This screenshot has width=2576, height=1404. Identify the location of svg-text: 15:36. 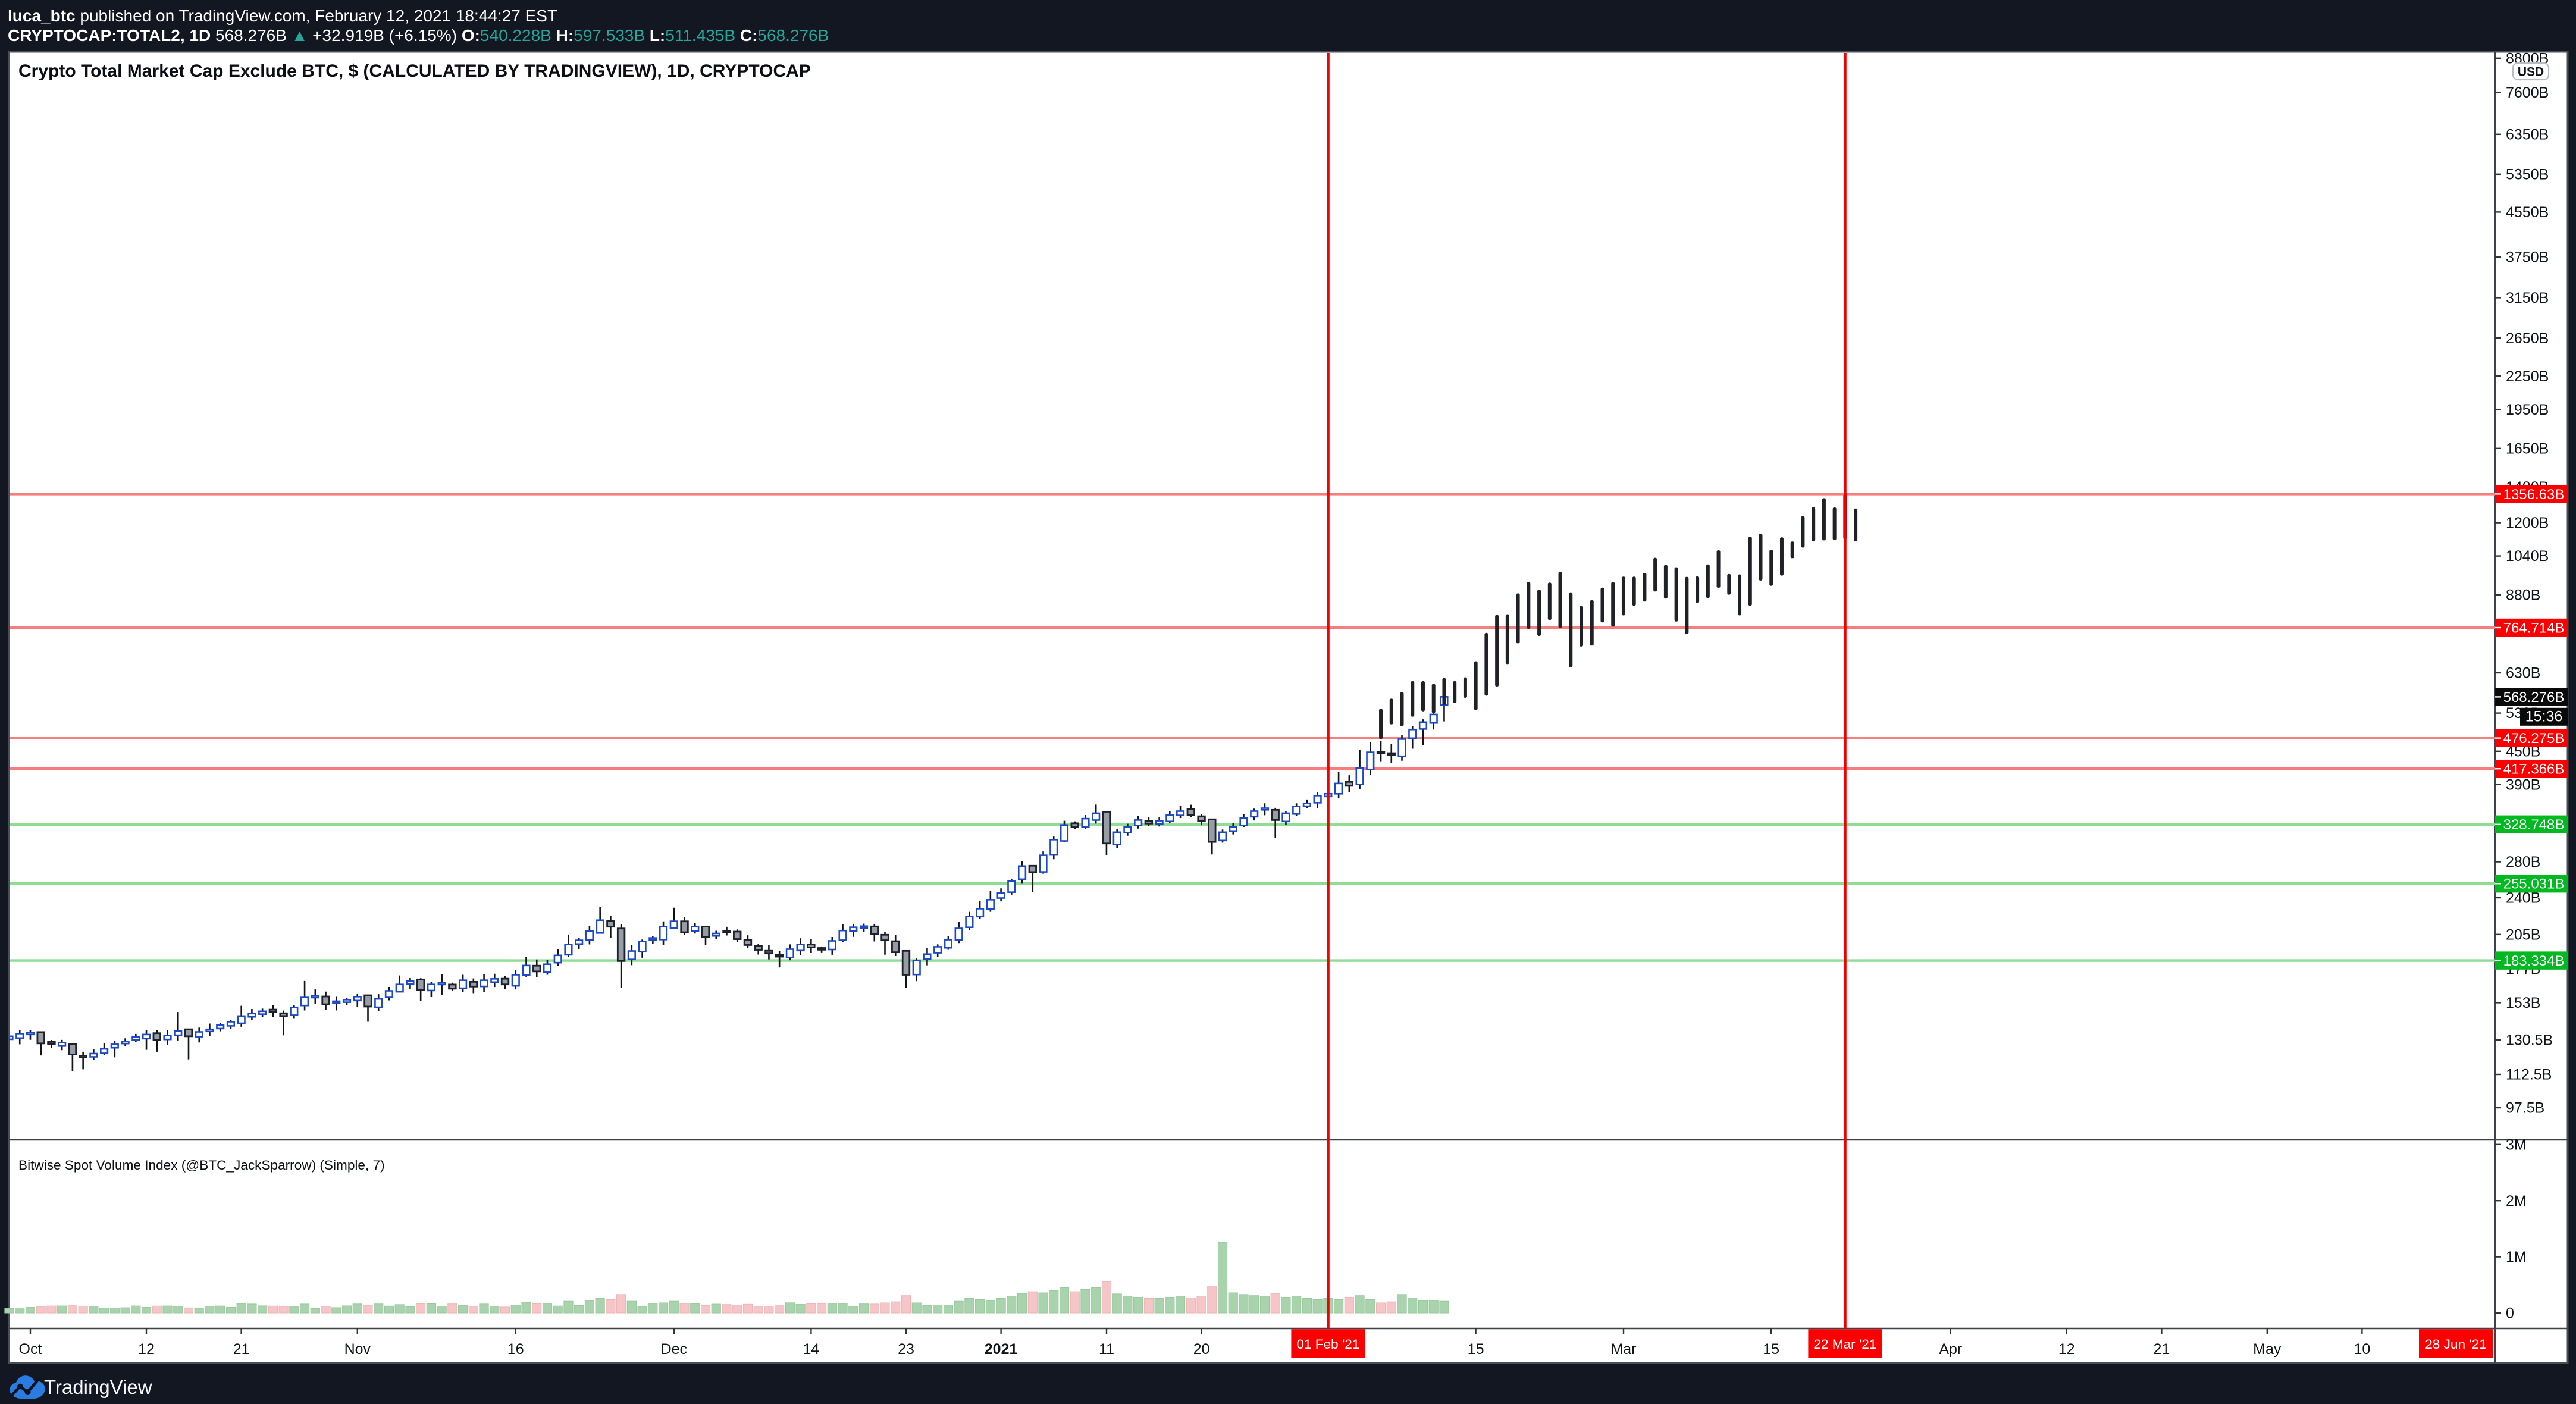
(2544, 717).